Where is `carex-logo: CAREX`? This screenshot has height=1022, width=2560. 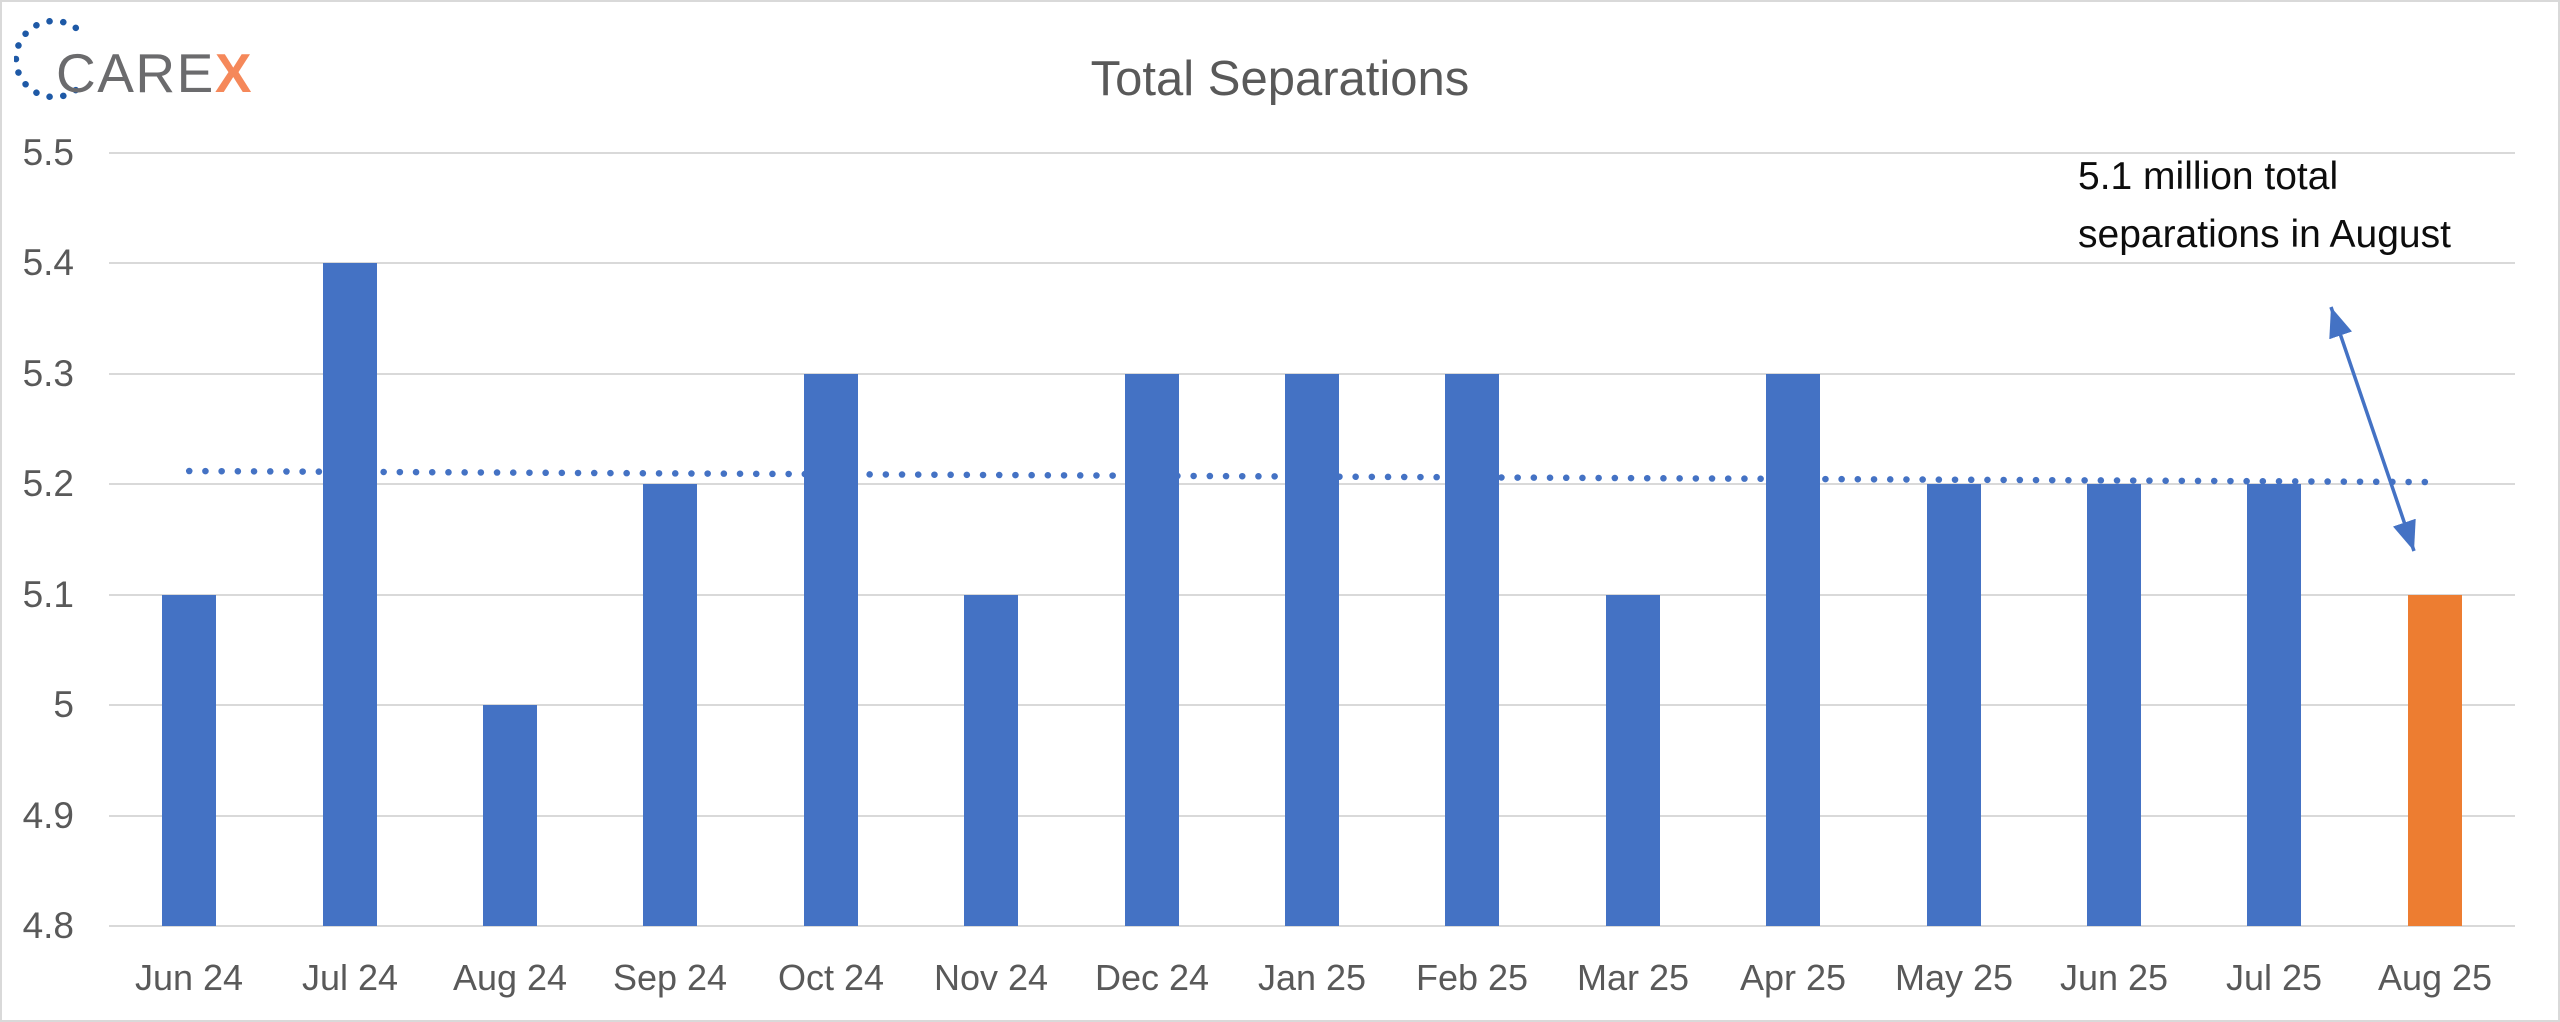 carex-logo: CAREX is located at coordinates (133, 60).